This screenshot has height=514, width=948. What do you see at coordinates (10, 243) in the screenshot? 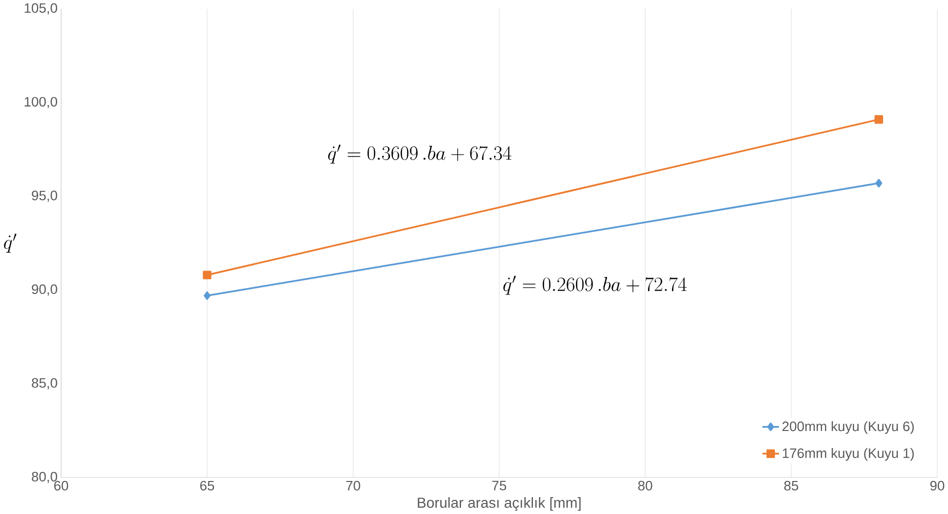
I see `y-axis-title: $\dot{q}'$` at bounding box center [10, 243].